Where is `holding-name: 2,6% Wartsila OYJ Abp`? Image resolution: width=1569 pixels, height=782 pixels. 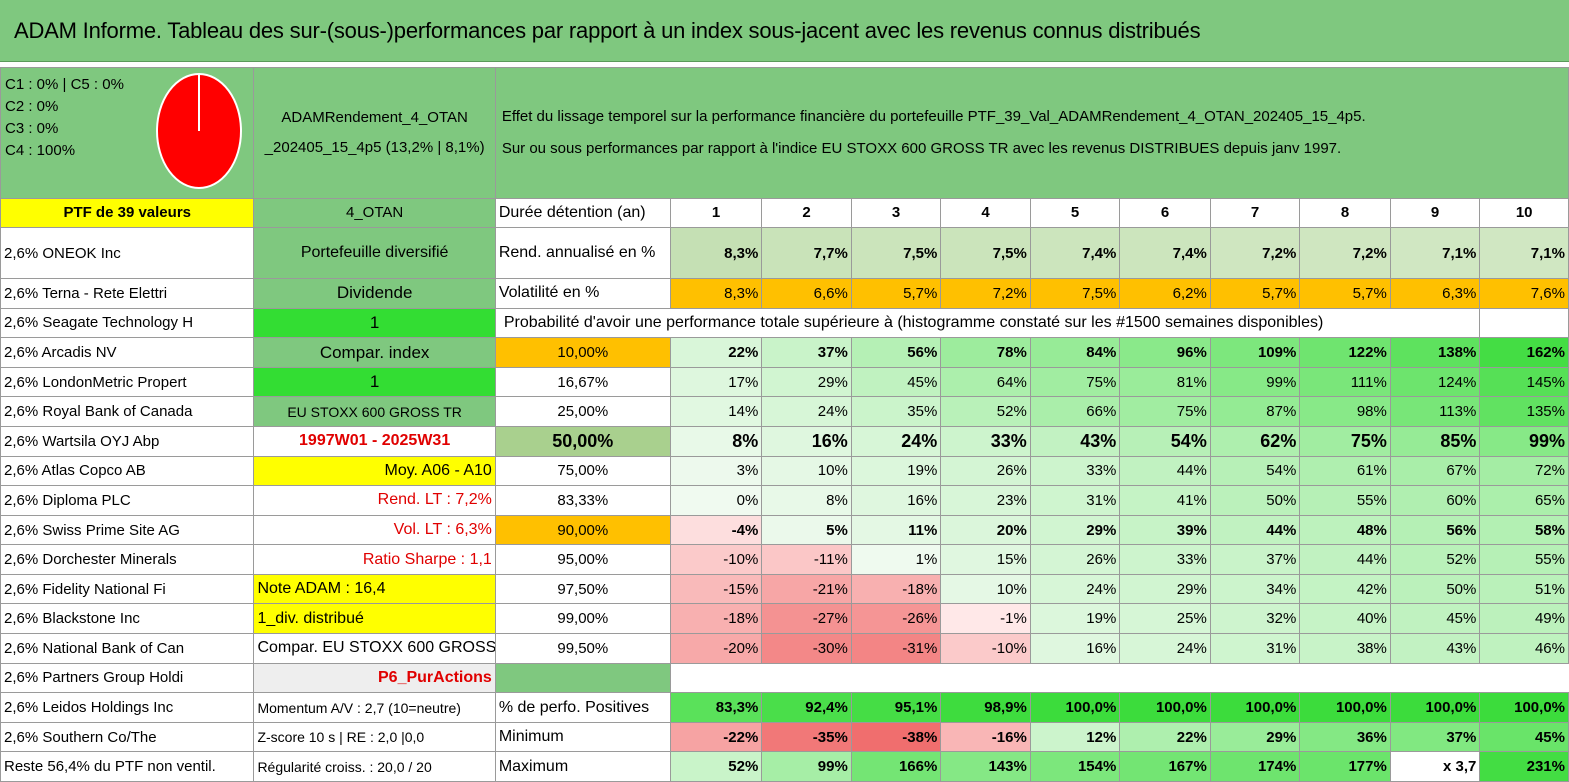
holding-name: 2,6% Wartsila OYJ Abp is located at coordinates (127, 441).